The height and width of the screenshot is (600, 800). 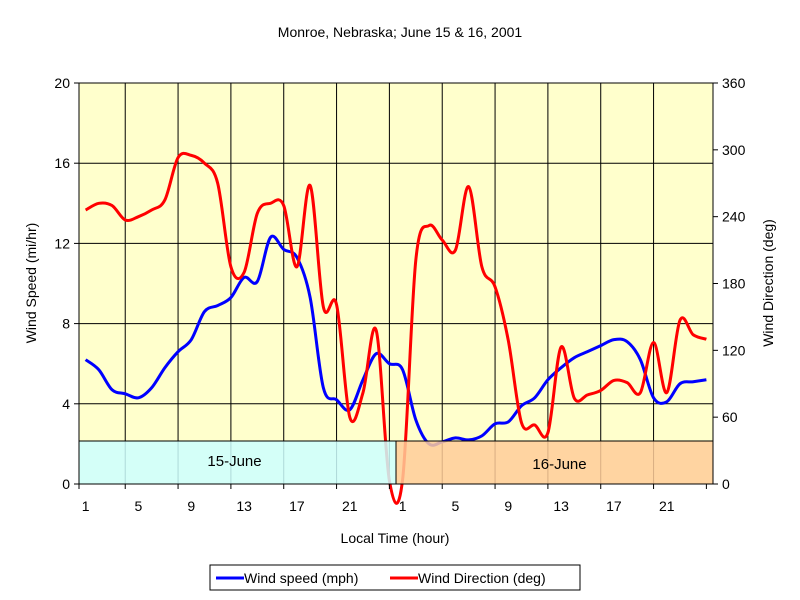 I want to click on y2-tick-label: 360, so click(x=734, y=83).